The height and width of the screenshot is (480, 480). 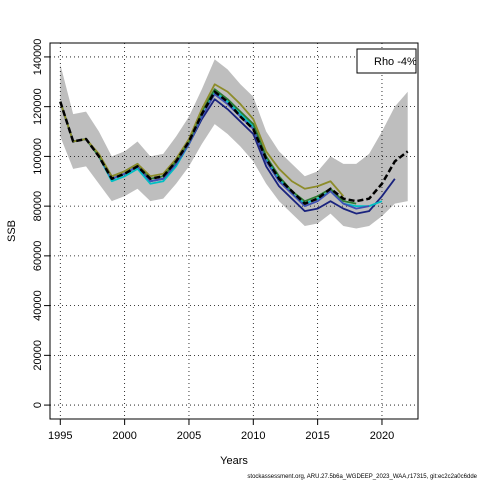 What do you see at coordinates (234, 461) in the screenshot?
I see `x-axis-title: Years` at bounding box center [234, 461].